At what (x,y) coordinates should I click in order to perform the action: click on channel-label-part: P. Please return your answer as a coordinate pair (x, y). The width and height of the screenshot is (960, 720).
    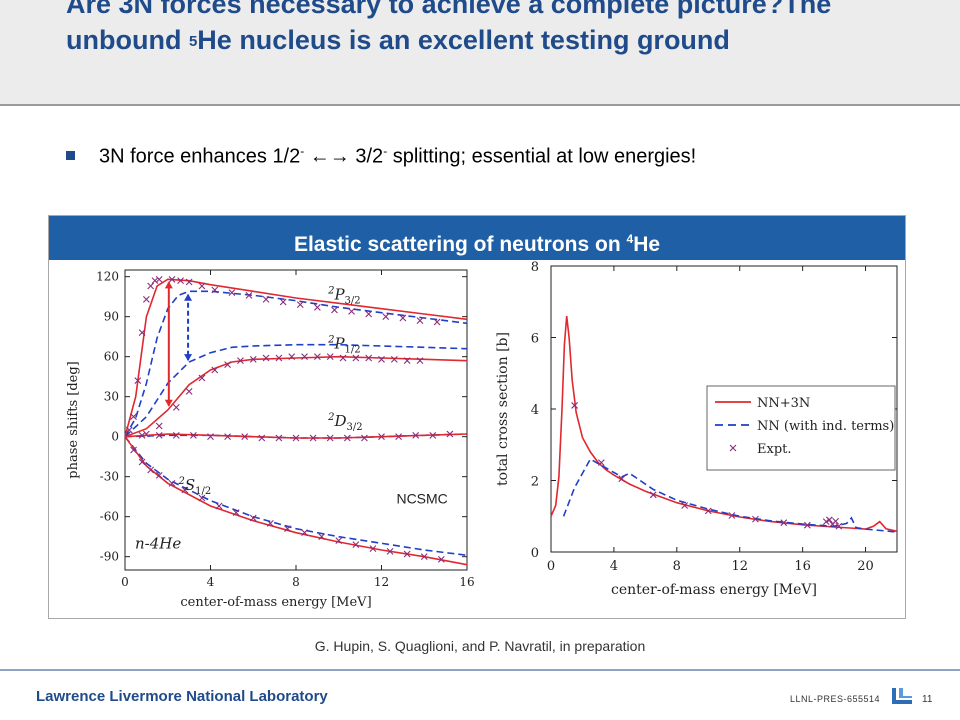
    Looking at the image, I should click on (339, 294).